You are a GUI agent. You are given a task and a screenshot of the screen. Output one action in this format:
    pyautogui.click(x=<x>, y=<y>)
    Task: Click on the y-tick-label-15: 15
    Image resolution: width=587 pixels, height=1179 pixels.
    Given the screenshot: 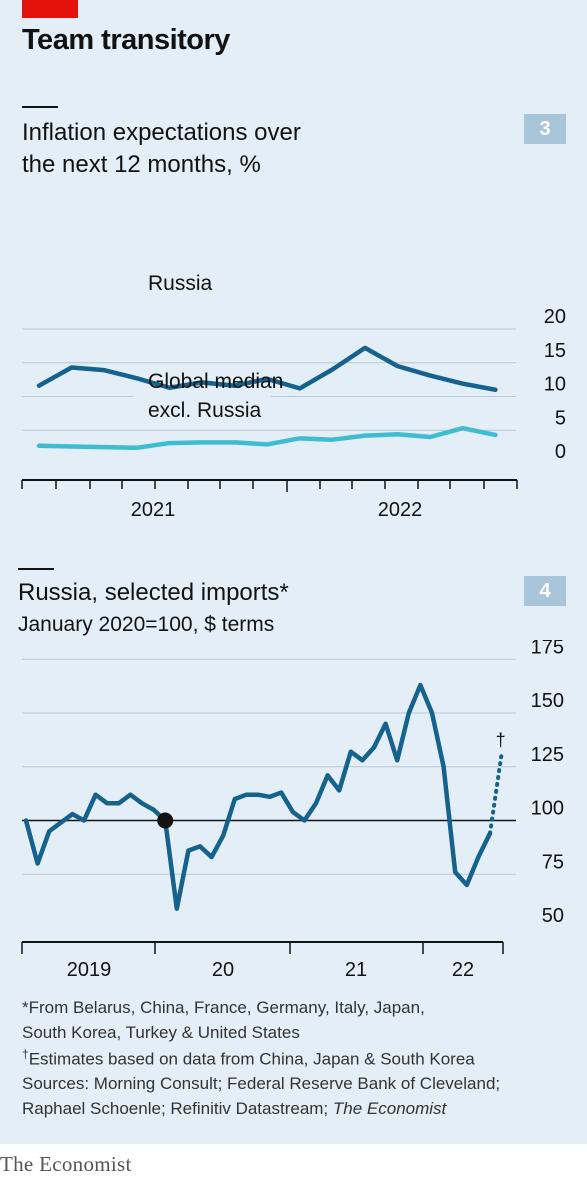 What is the action you would take?
    pyautogui.click(x=555, y=351)
    